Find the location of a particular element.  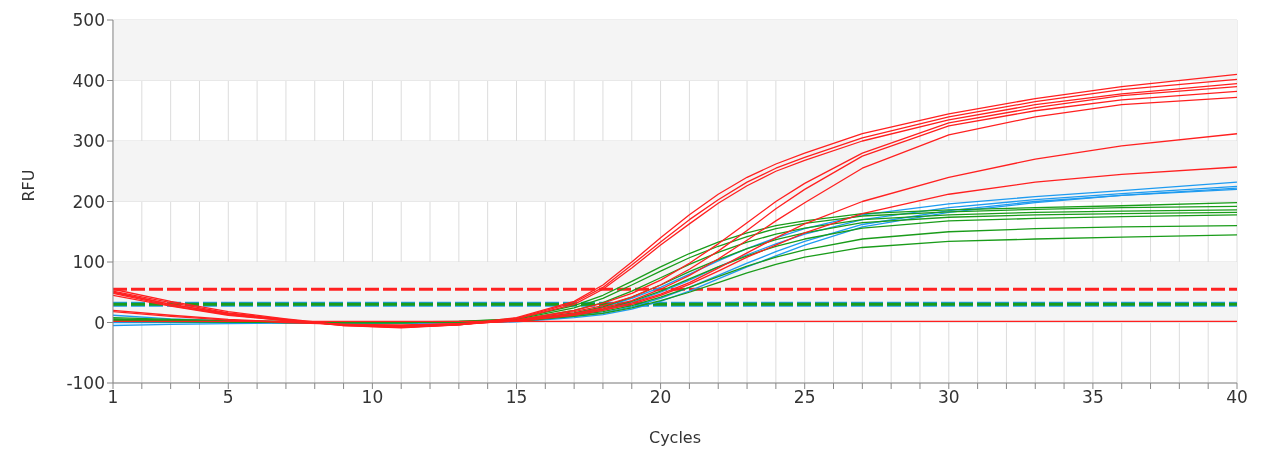

y-tick-label: 300 is located at coordinates (88, 141).